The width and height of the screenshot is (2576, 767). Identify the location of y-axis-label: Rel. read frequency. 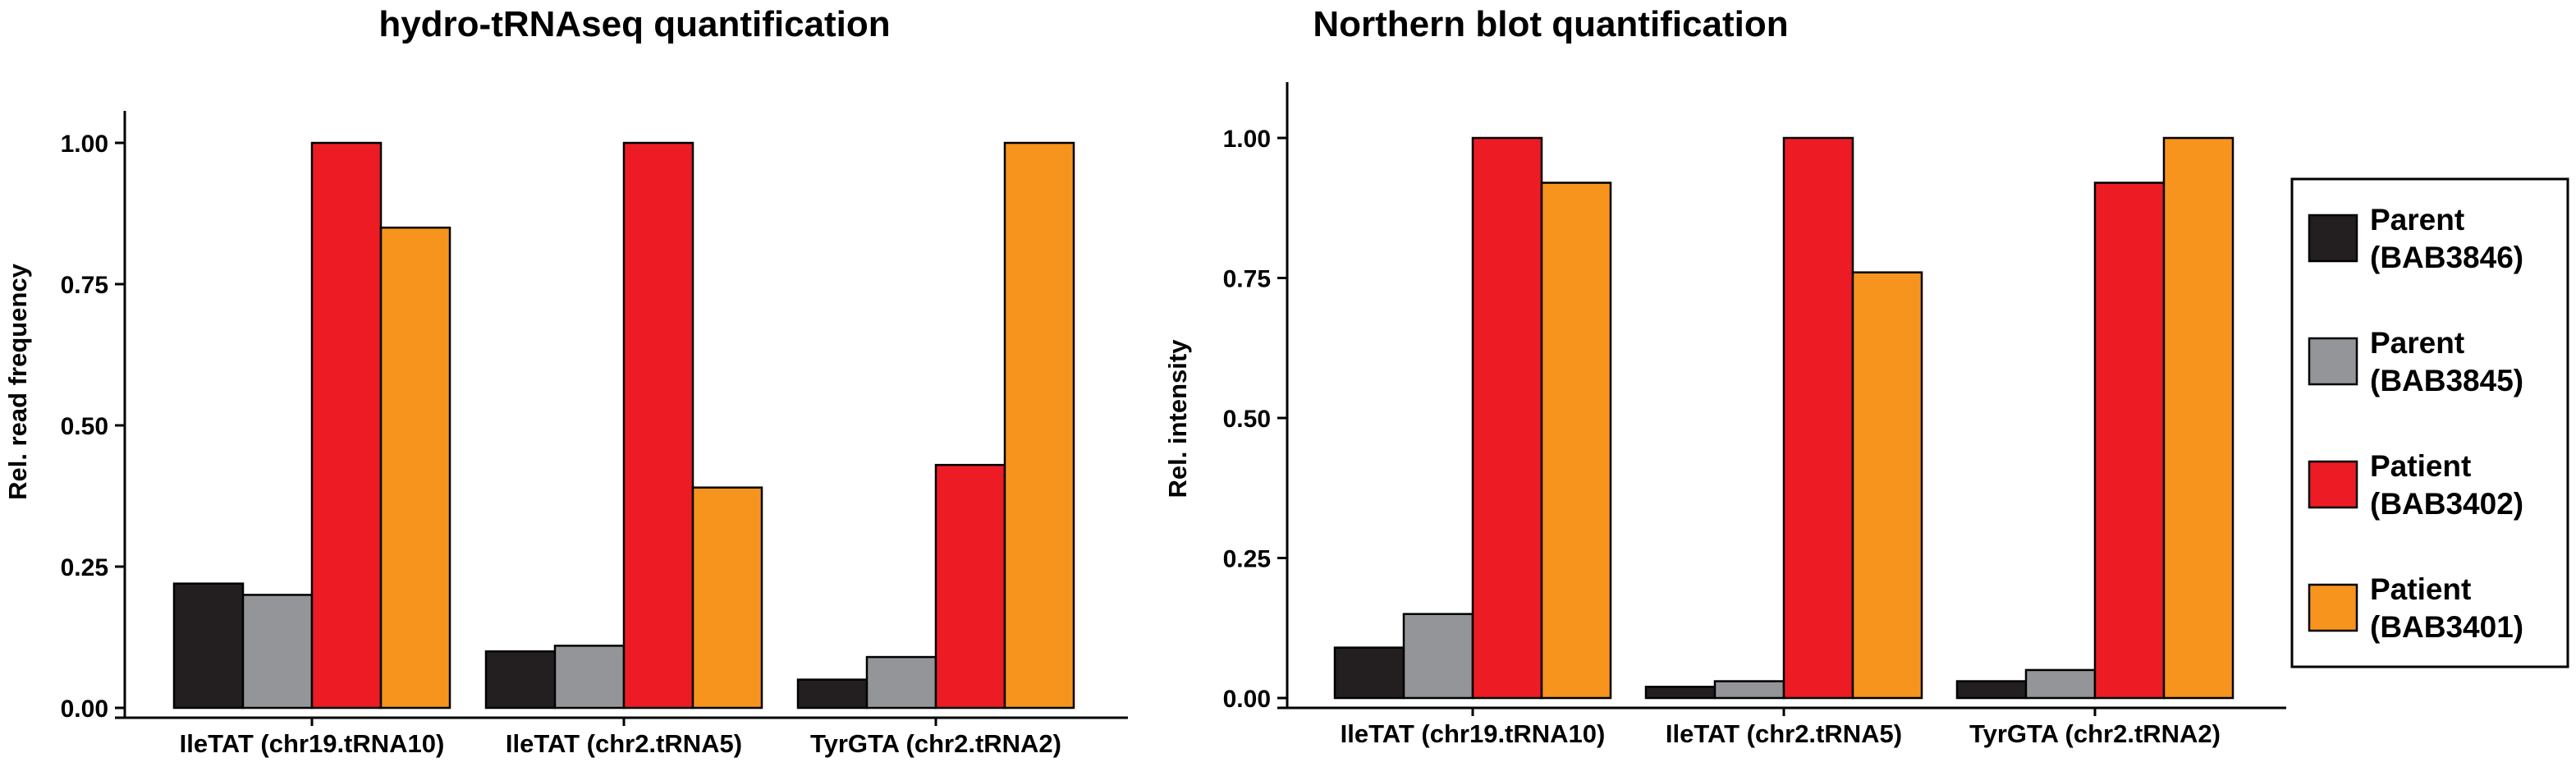
(17, 381).